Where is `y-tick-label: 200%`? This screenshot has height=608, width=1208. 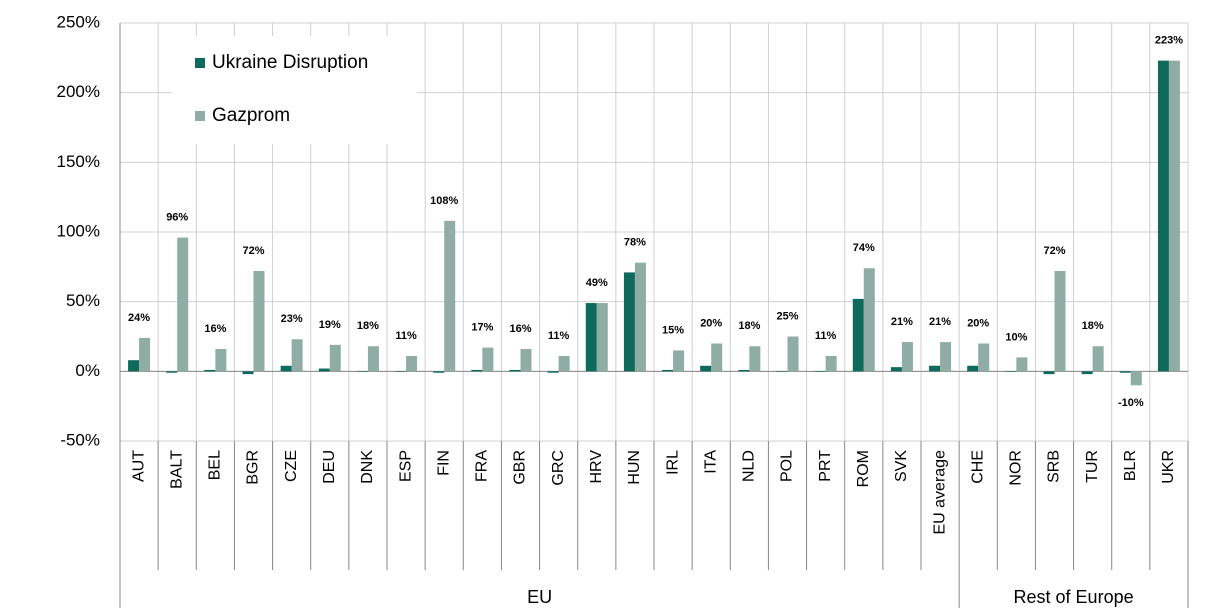
y-tick-label: 200% is located at coordinates (78, 91).